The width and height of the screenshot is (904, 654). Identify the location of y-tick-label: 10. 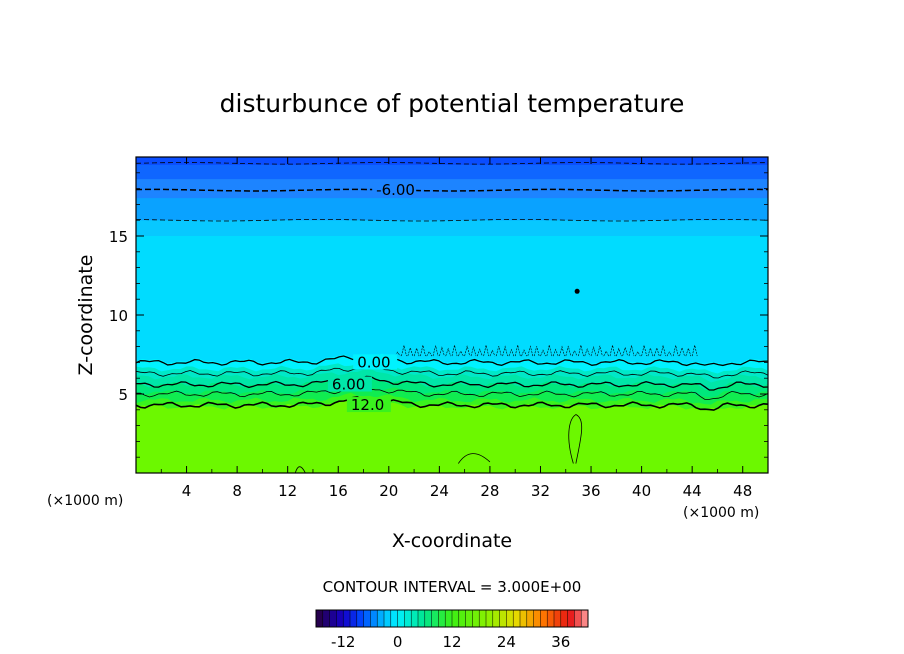
(118, 316).